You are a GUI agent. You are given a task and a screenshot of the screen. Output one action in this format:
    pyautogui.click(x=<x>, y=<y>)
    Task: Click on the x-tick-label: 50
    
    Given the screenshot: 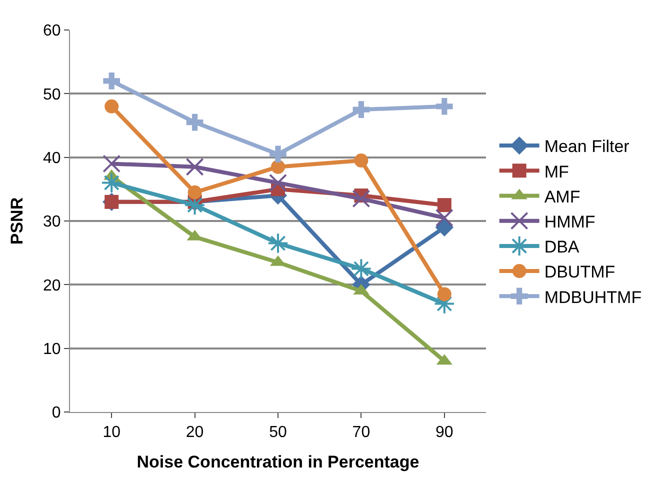 What is the action you would take?
    pyautogui.click(x=278, y=433)
    